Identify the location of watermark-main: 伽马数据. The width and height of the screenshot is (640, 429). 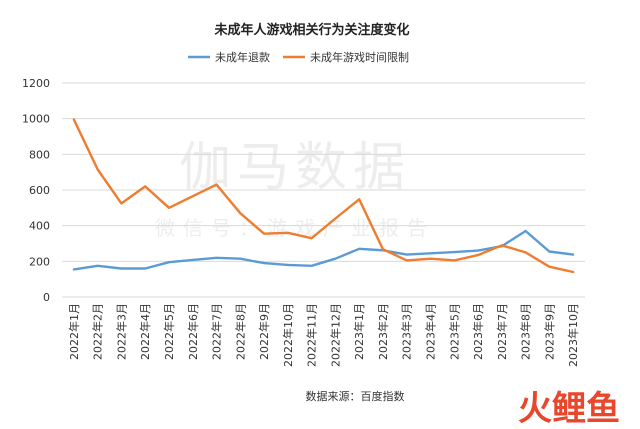
(295, 168).